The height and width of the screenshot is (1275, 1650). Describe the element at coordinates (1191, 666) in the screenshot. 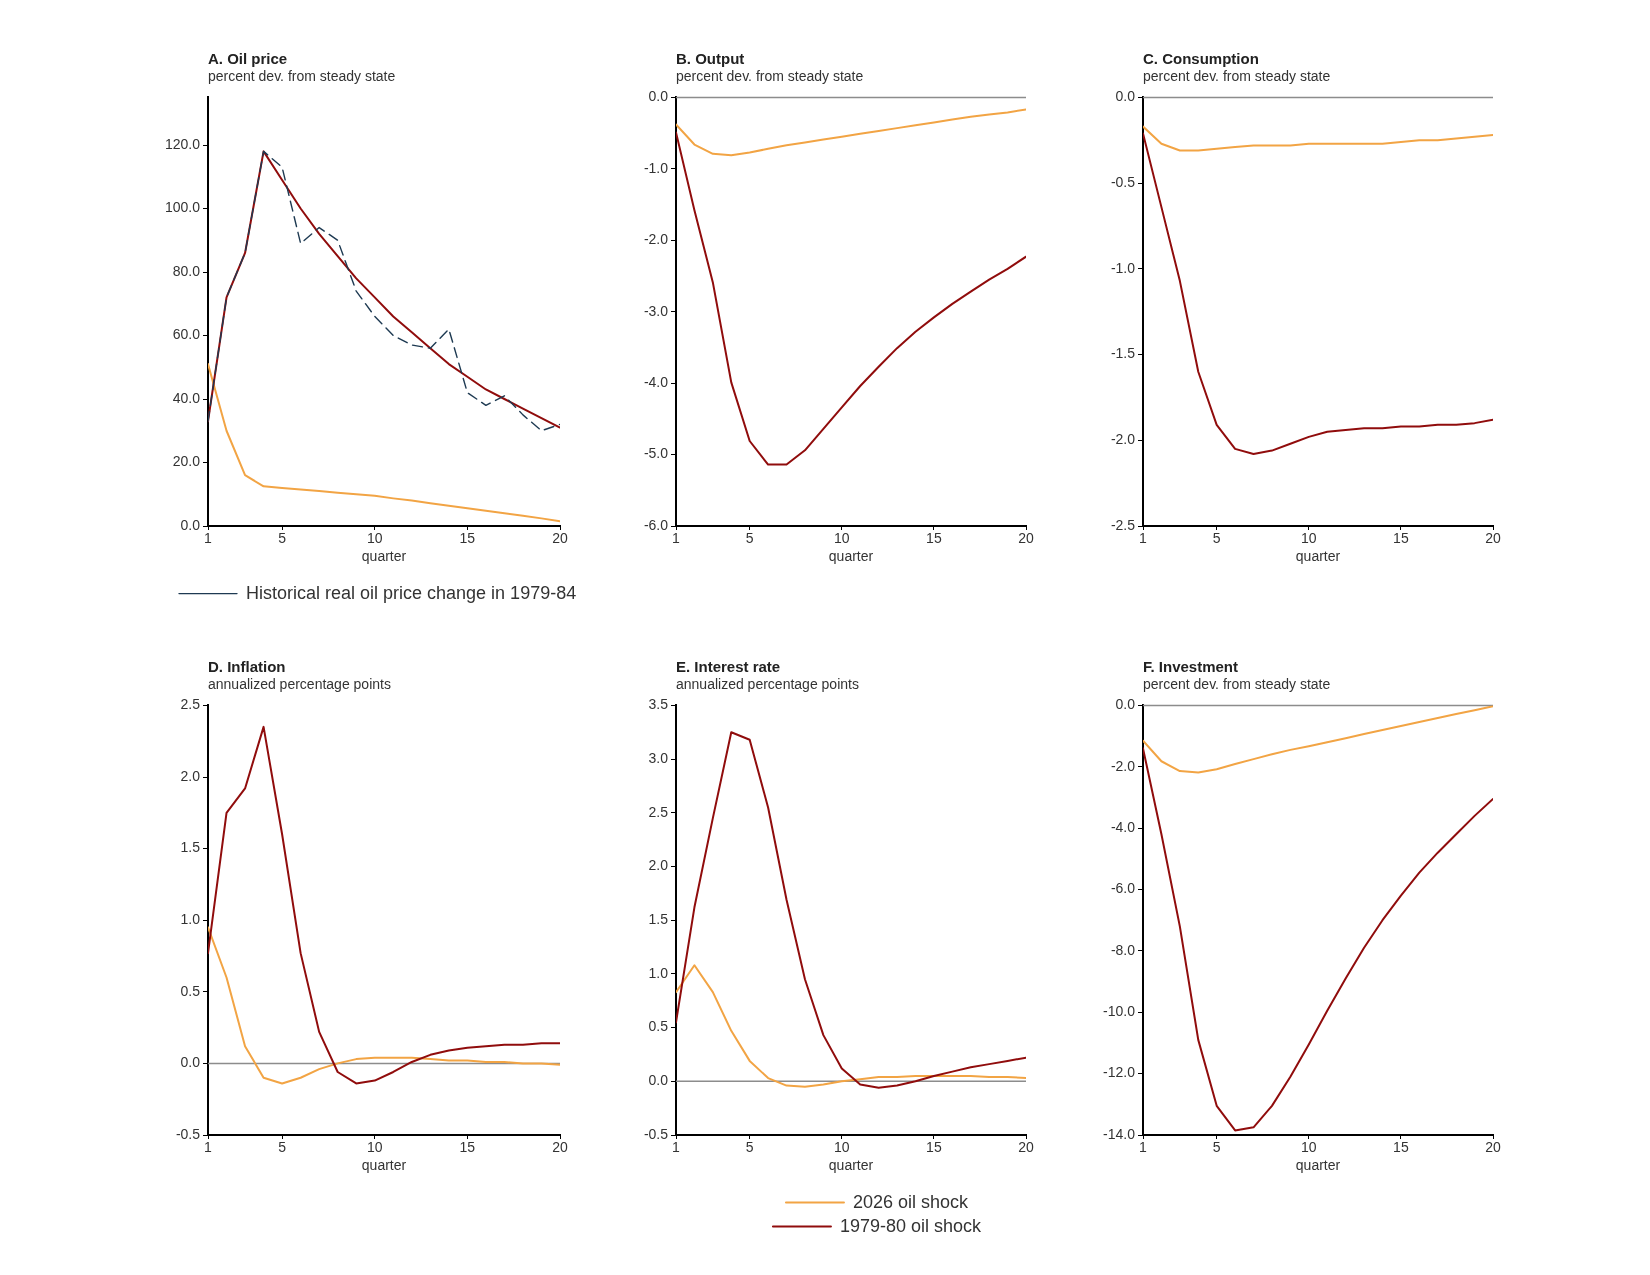

I see `chart-title: F. Investment` at that location.